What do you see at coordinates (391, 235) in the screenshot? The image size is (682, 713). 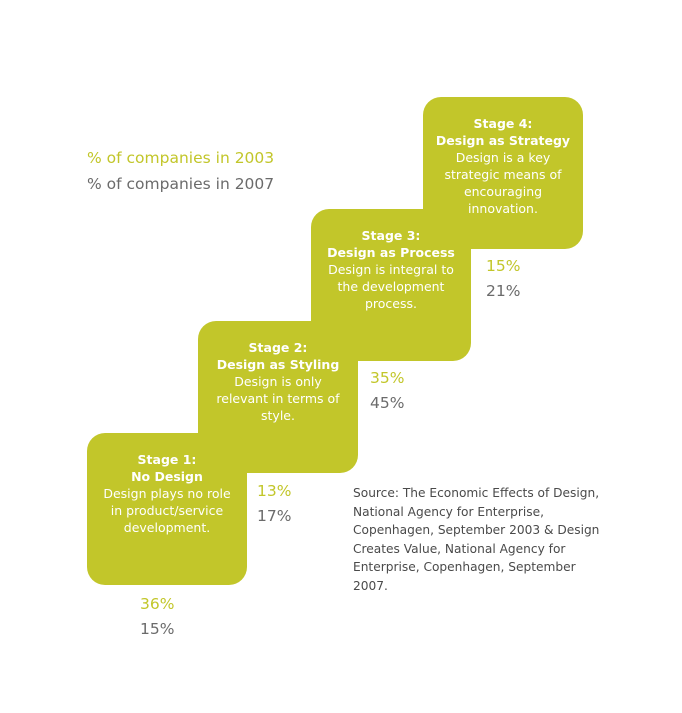 I see `stage-3-number: Stage 3:` at bounding box center [391, 235].